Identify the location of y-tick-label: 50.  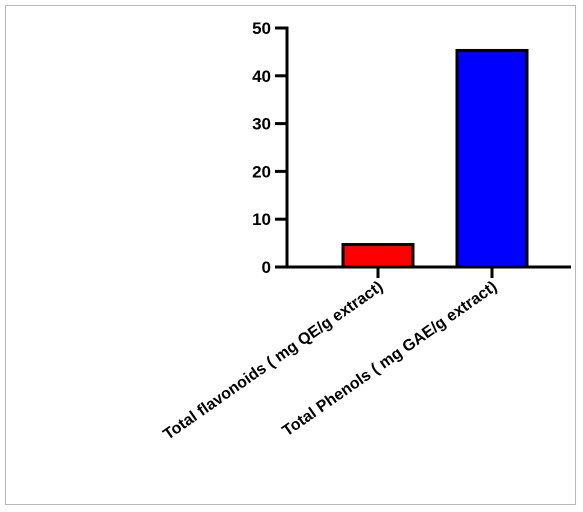
(261, 28).